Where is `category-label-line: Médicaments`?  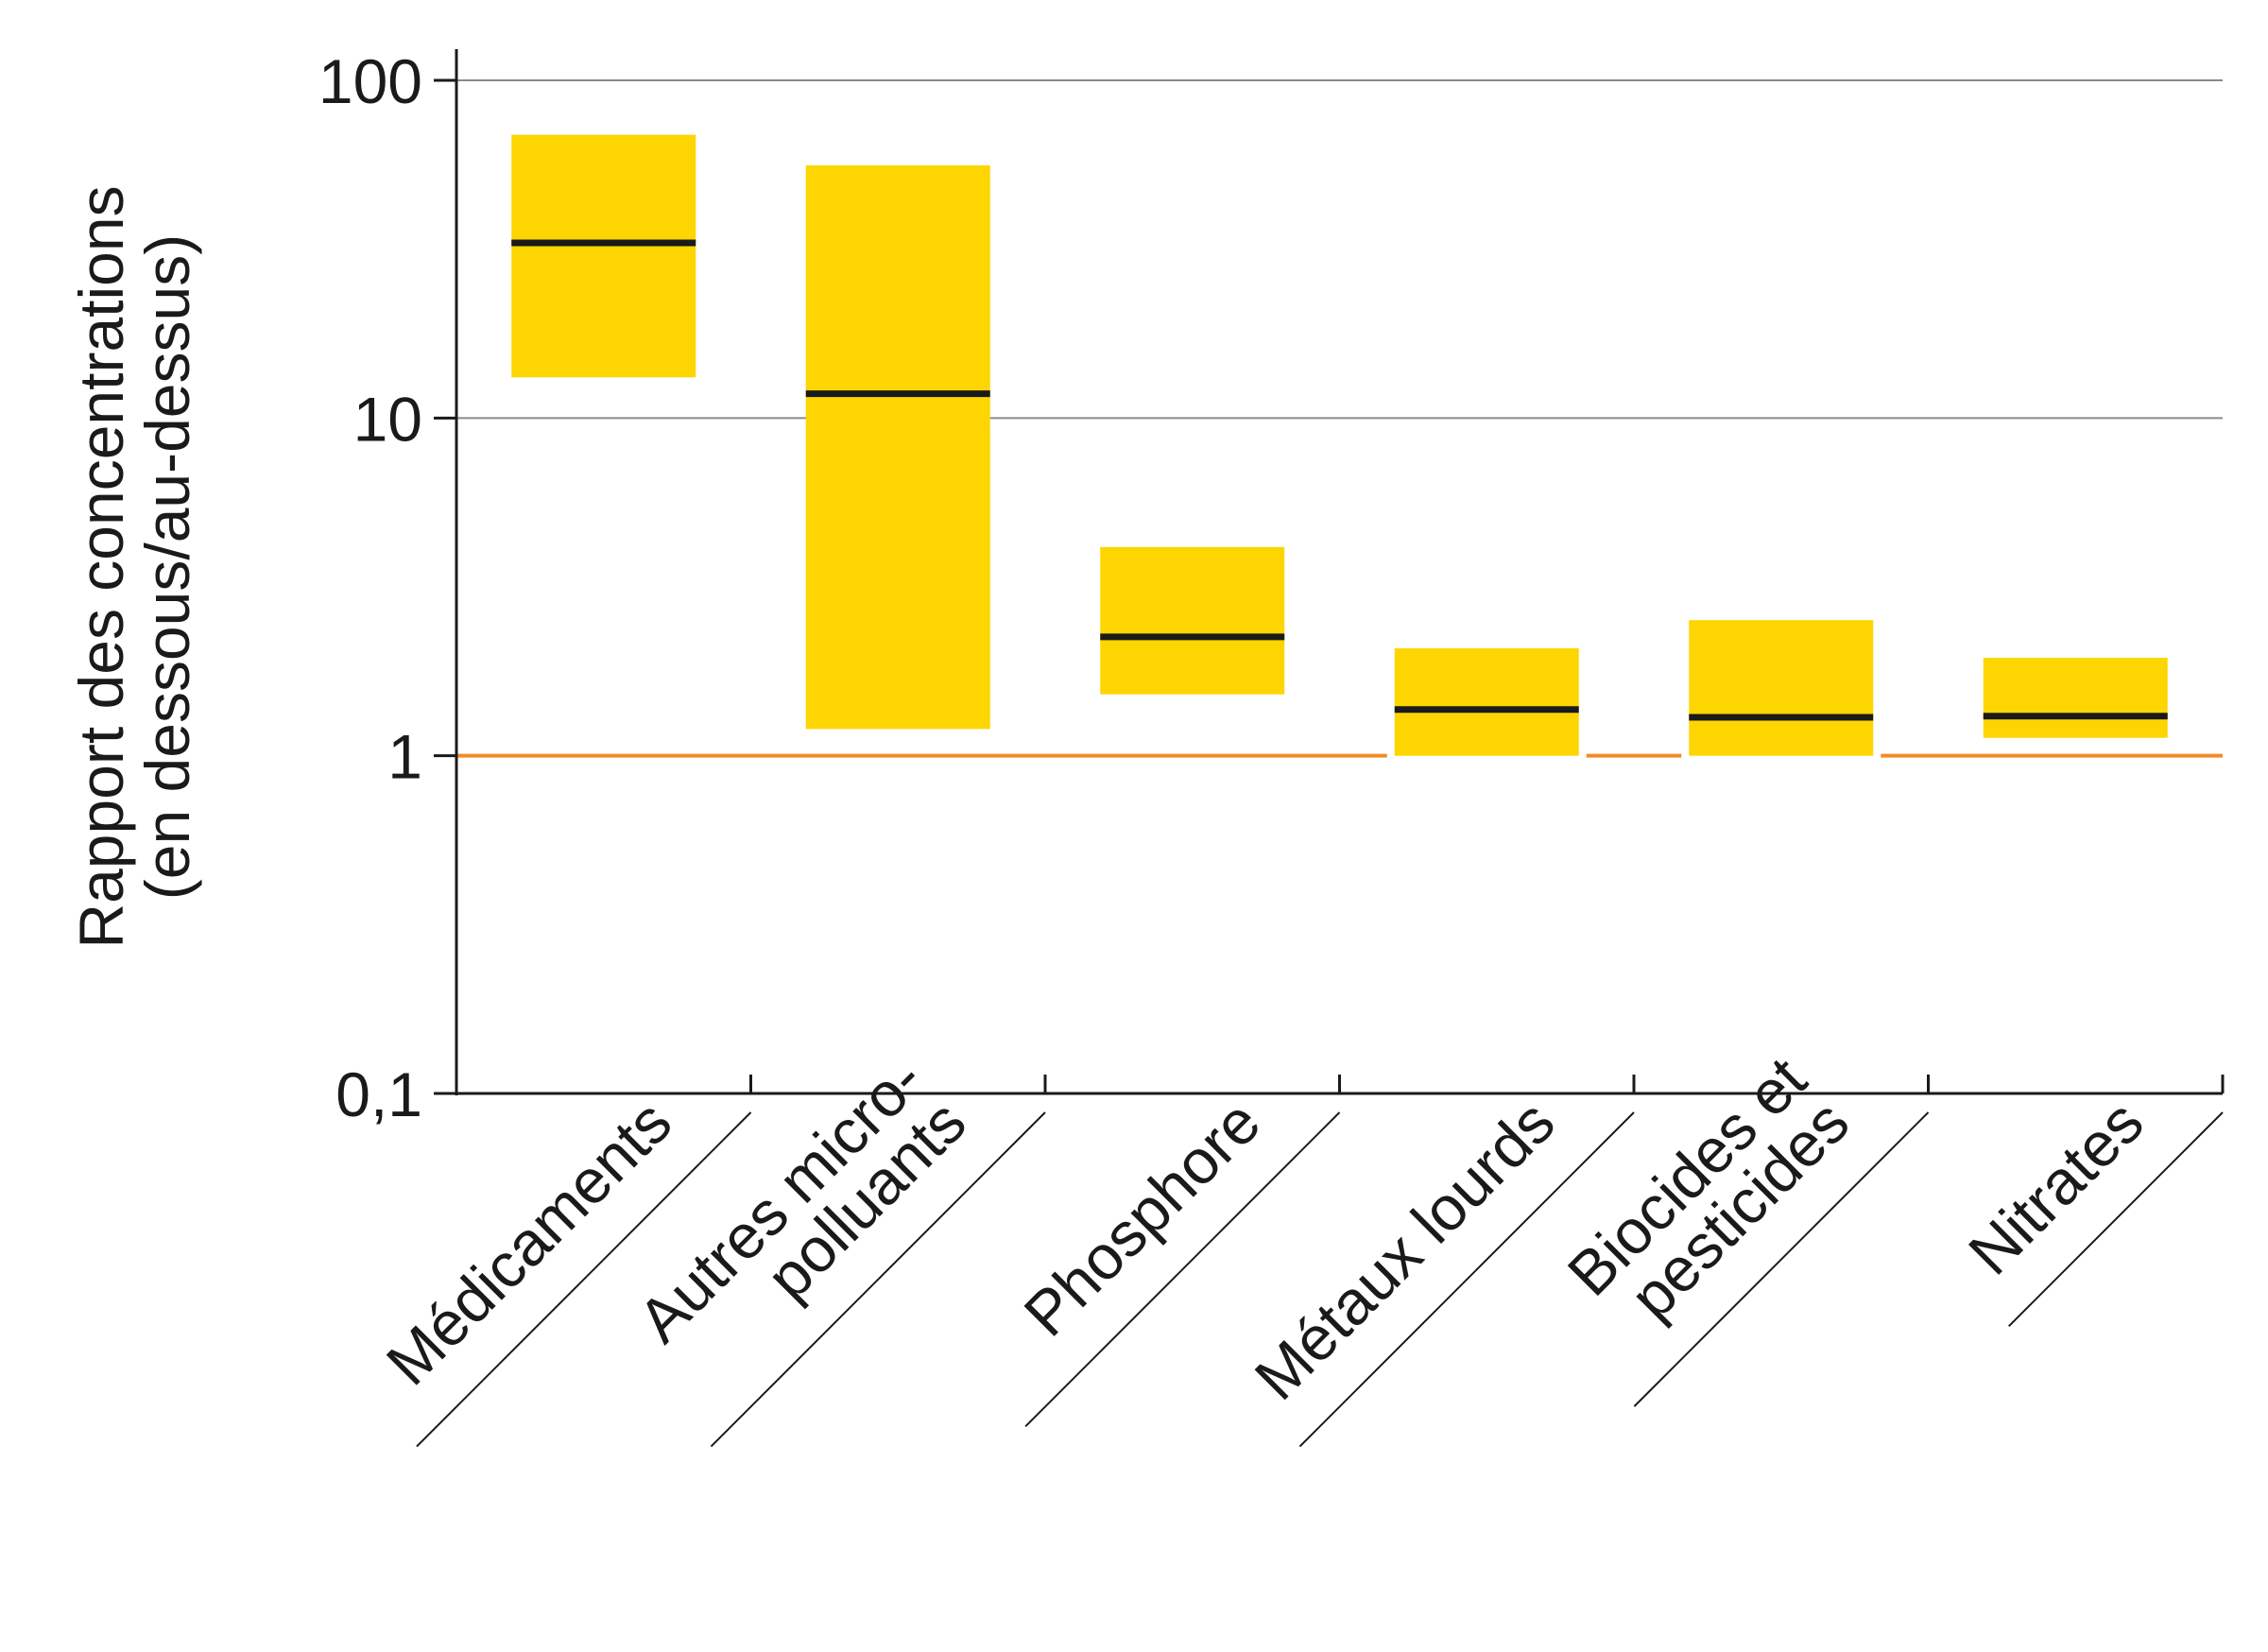
category-label-line: Médicaments is located at coordinates (529, 1243).